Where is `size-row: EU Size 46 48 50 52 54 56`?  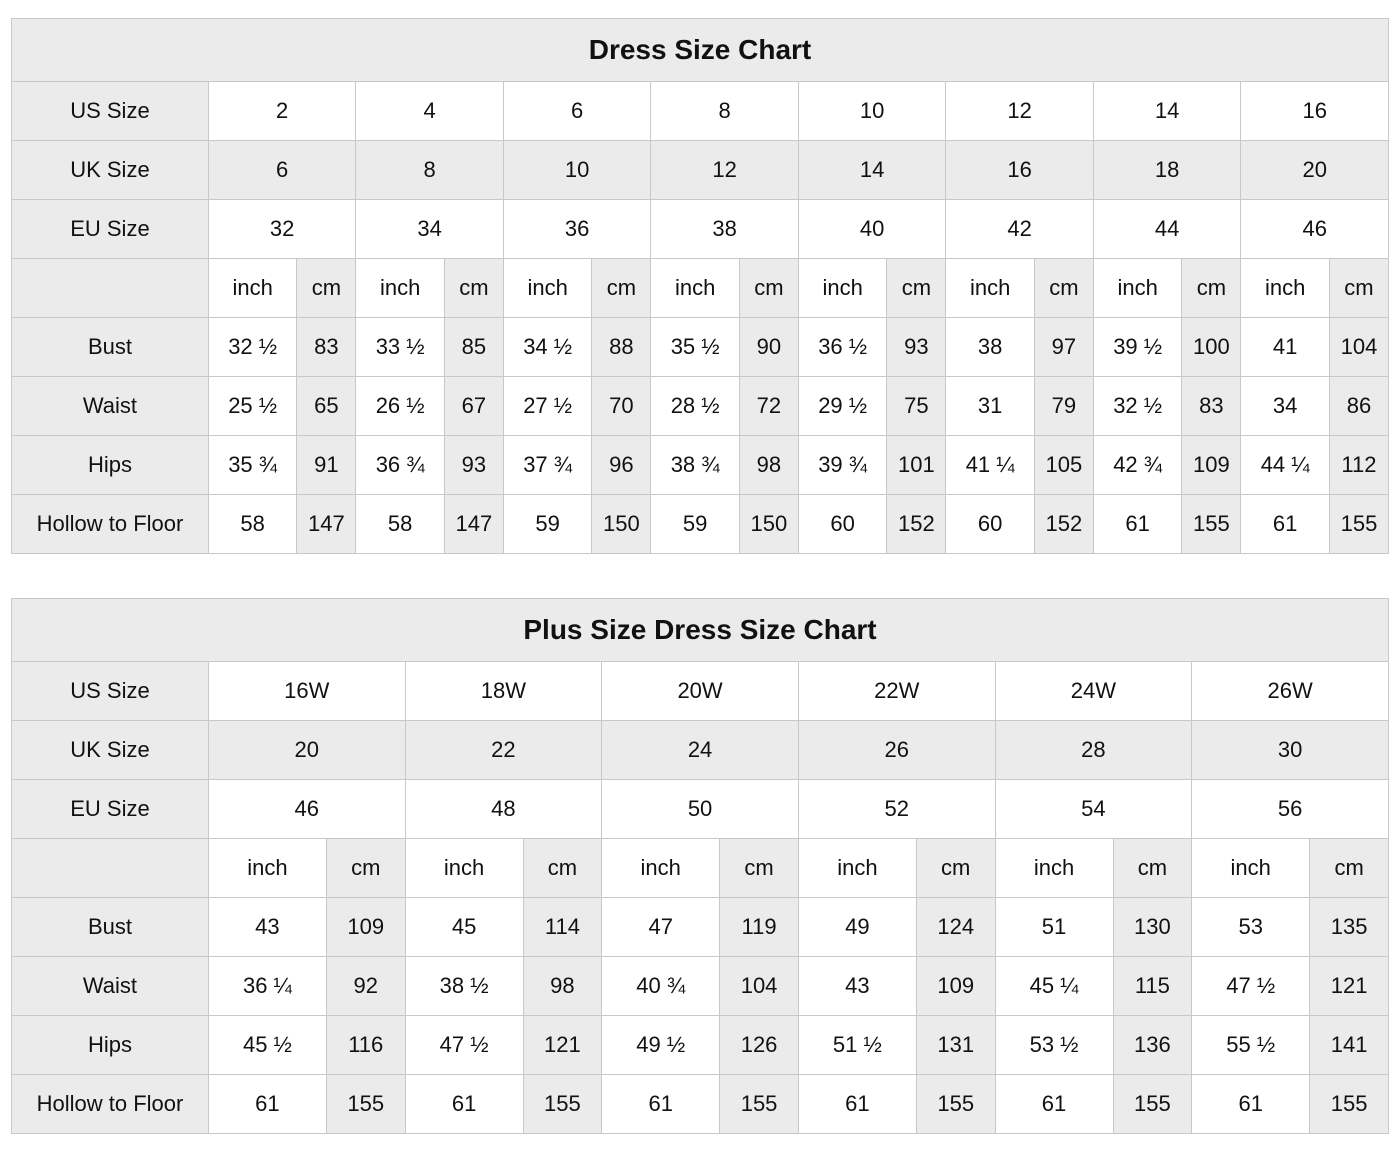 size-row: EU Size 46 48 50 52 54 56 is located at coordinates (700, 809).